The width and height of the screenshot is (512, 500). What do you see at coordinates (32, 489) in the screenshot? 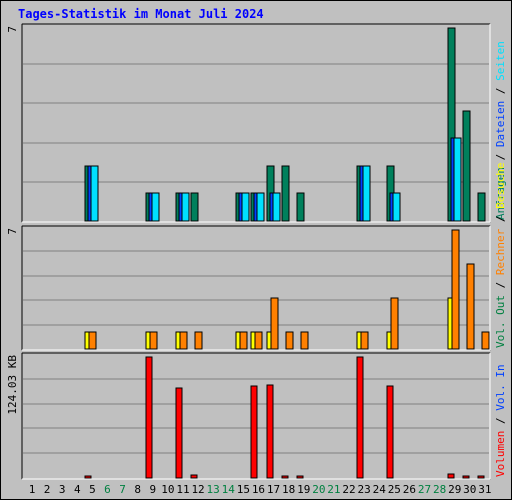
I see `x-tick-label: 1` at bounding box center [32, 489].